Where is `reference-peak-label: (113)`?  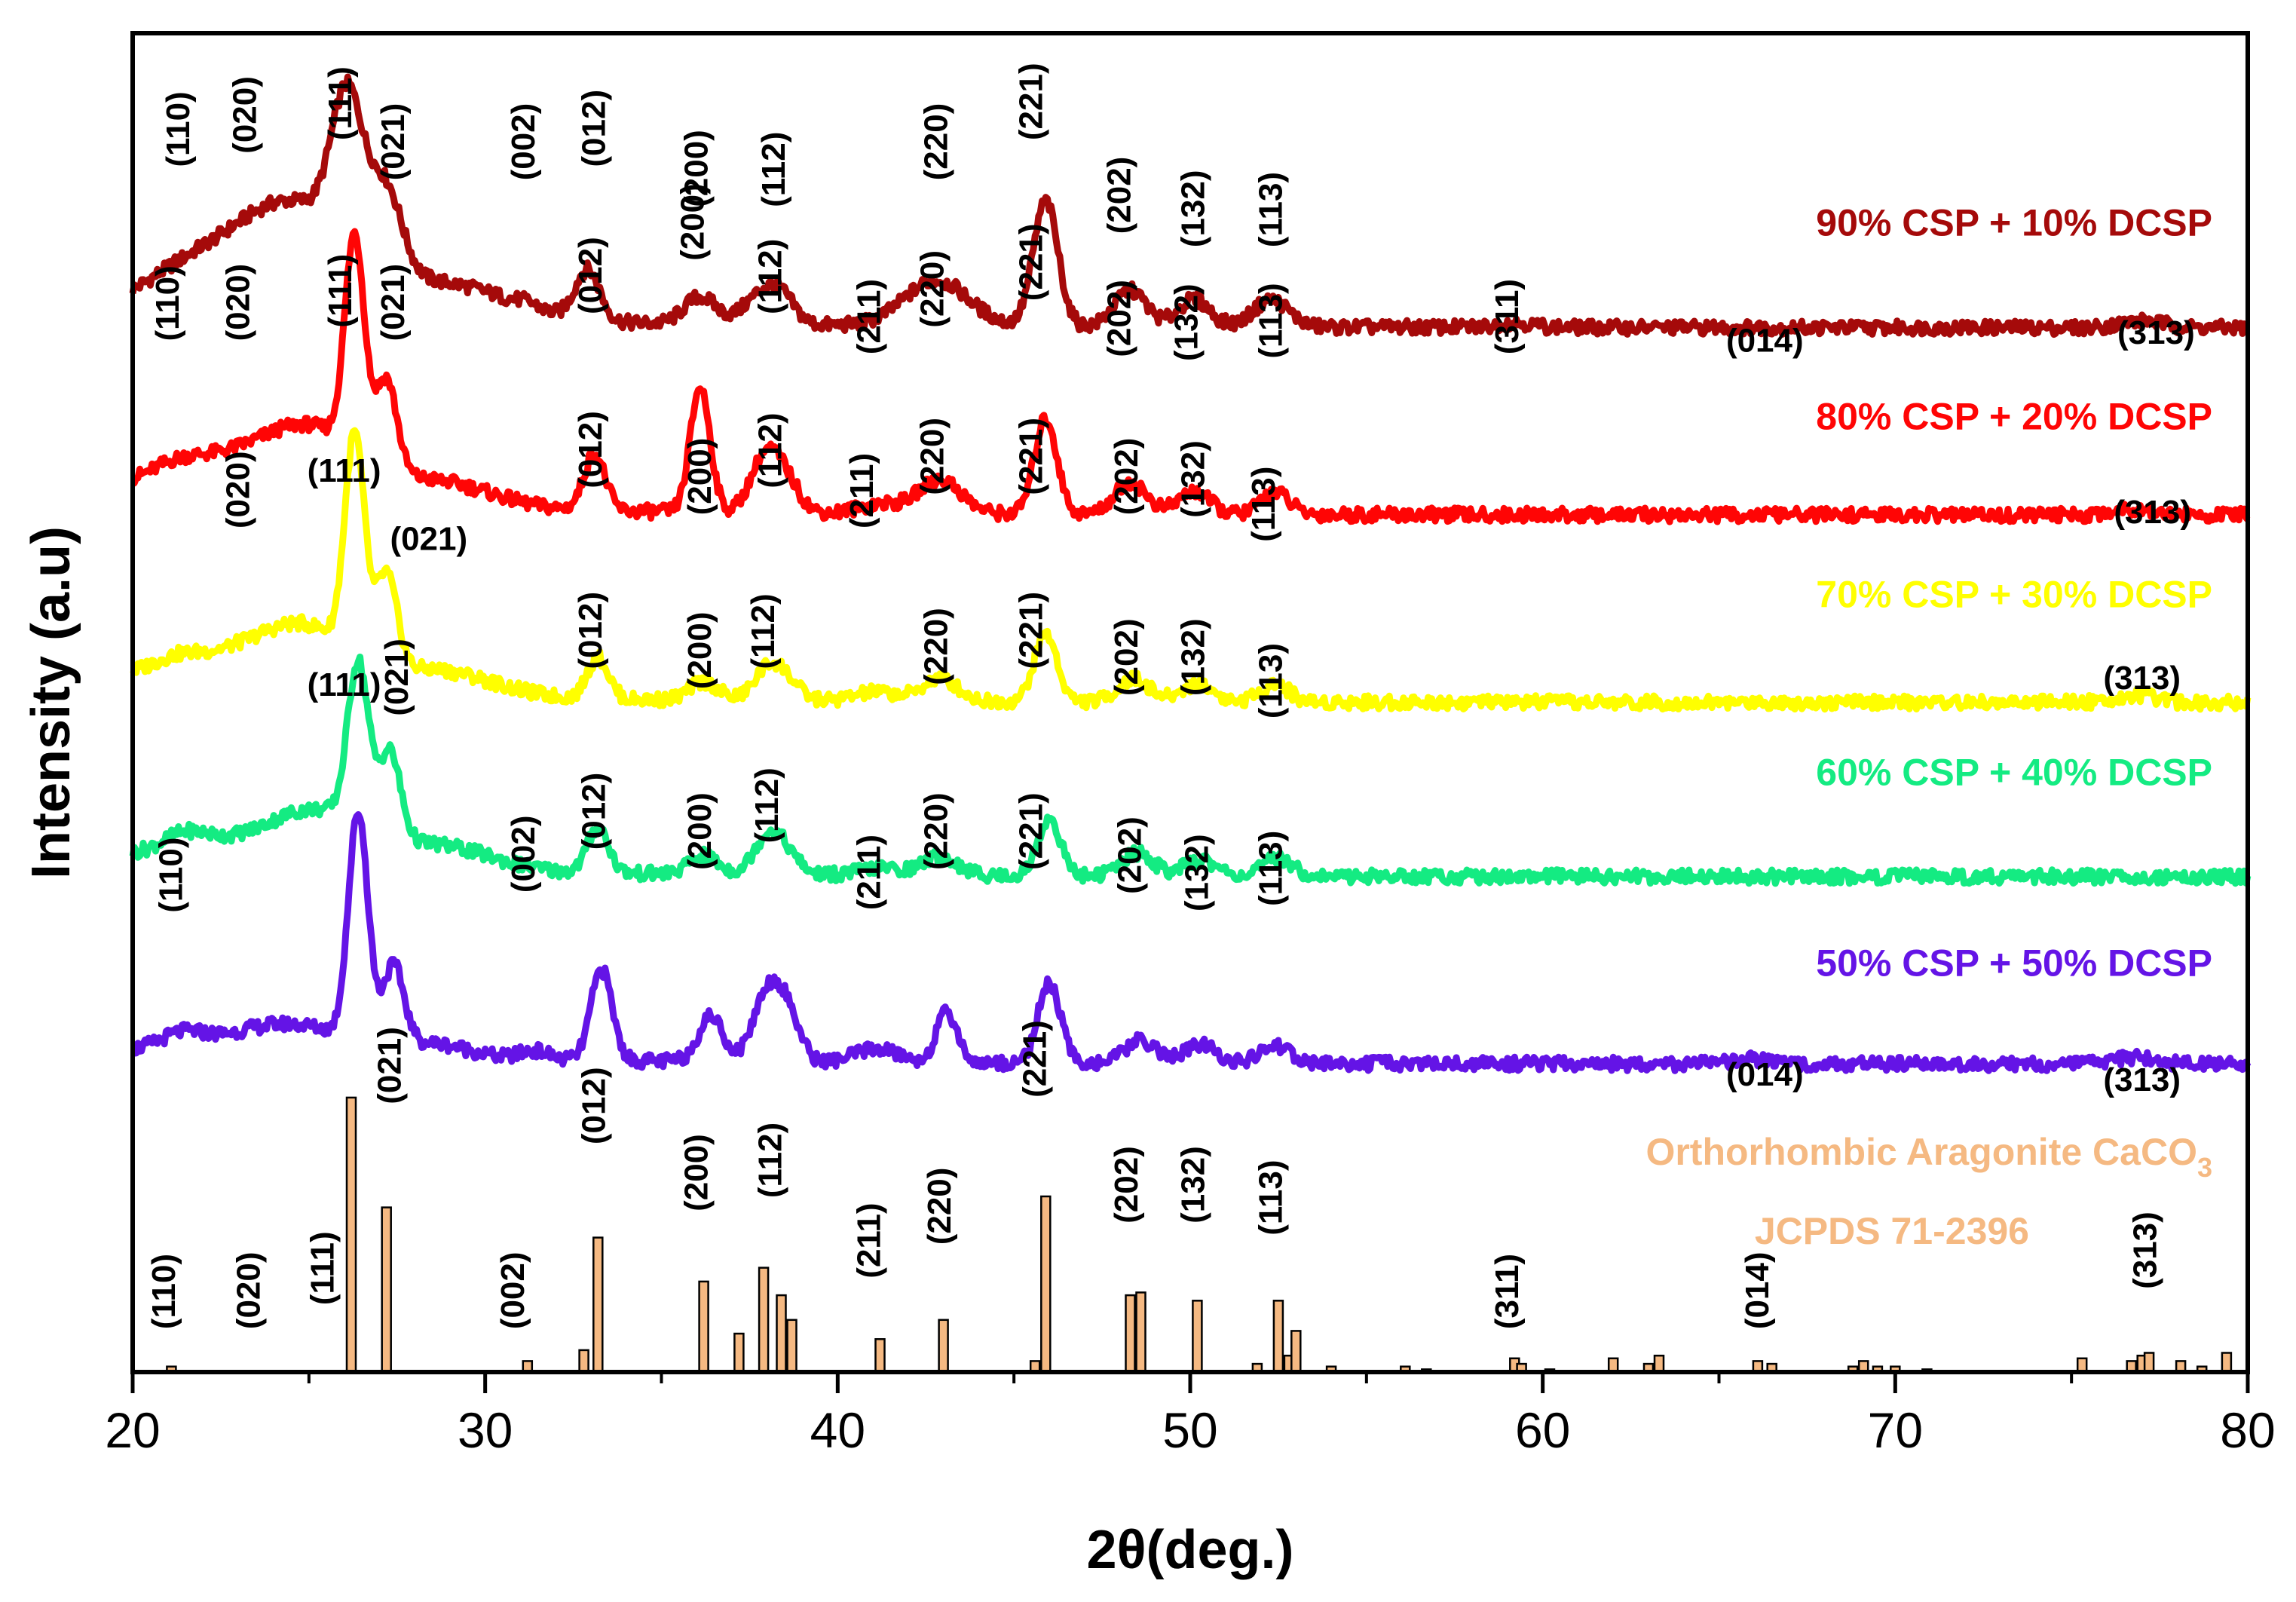
reference-peak-label: (113) is located at coordinates (1271, 1198).